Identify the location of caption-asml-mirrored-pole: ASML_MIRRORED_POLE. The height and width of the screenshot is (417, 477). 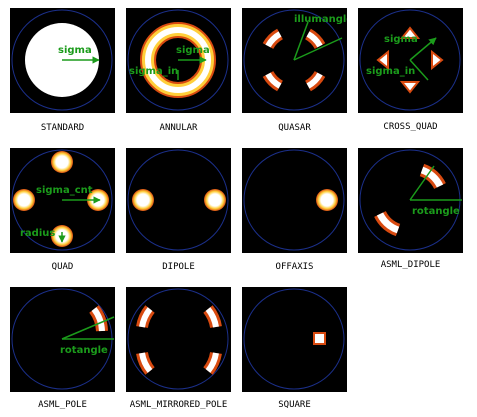
(178, 405).